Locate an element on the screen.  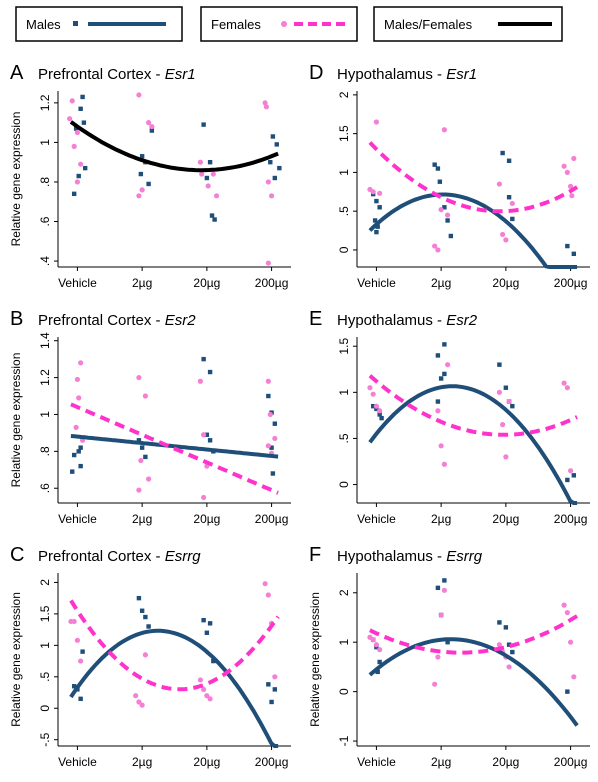
x-tick-label: 200µg is located at coordinates (571, 519).